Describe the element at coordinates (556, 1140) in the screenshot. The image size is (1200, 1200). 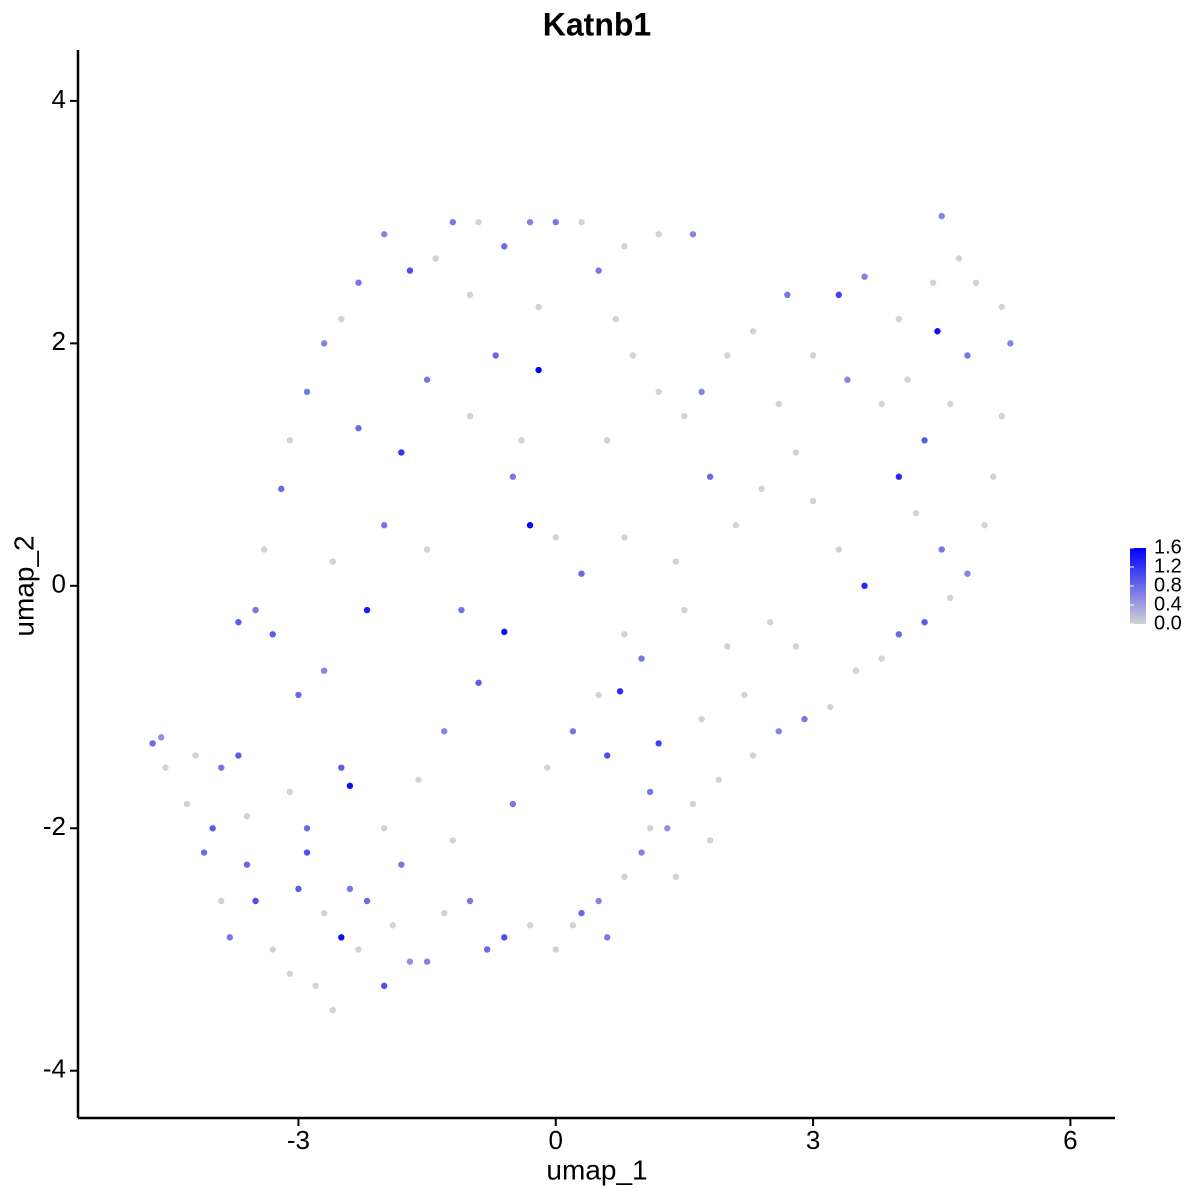
I see `x-tick-label: 0` at that location.